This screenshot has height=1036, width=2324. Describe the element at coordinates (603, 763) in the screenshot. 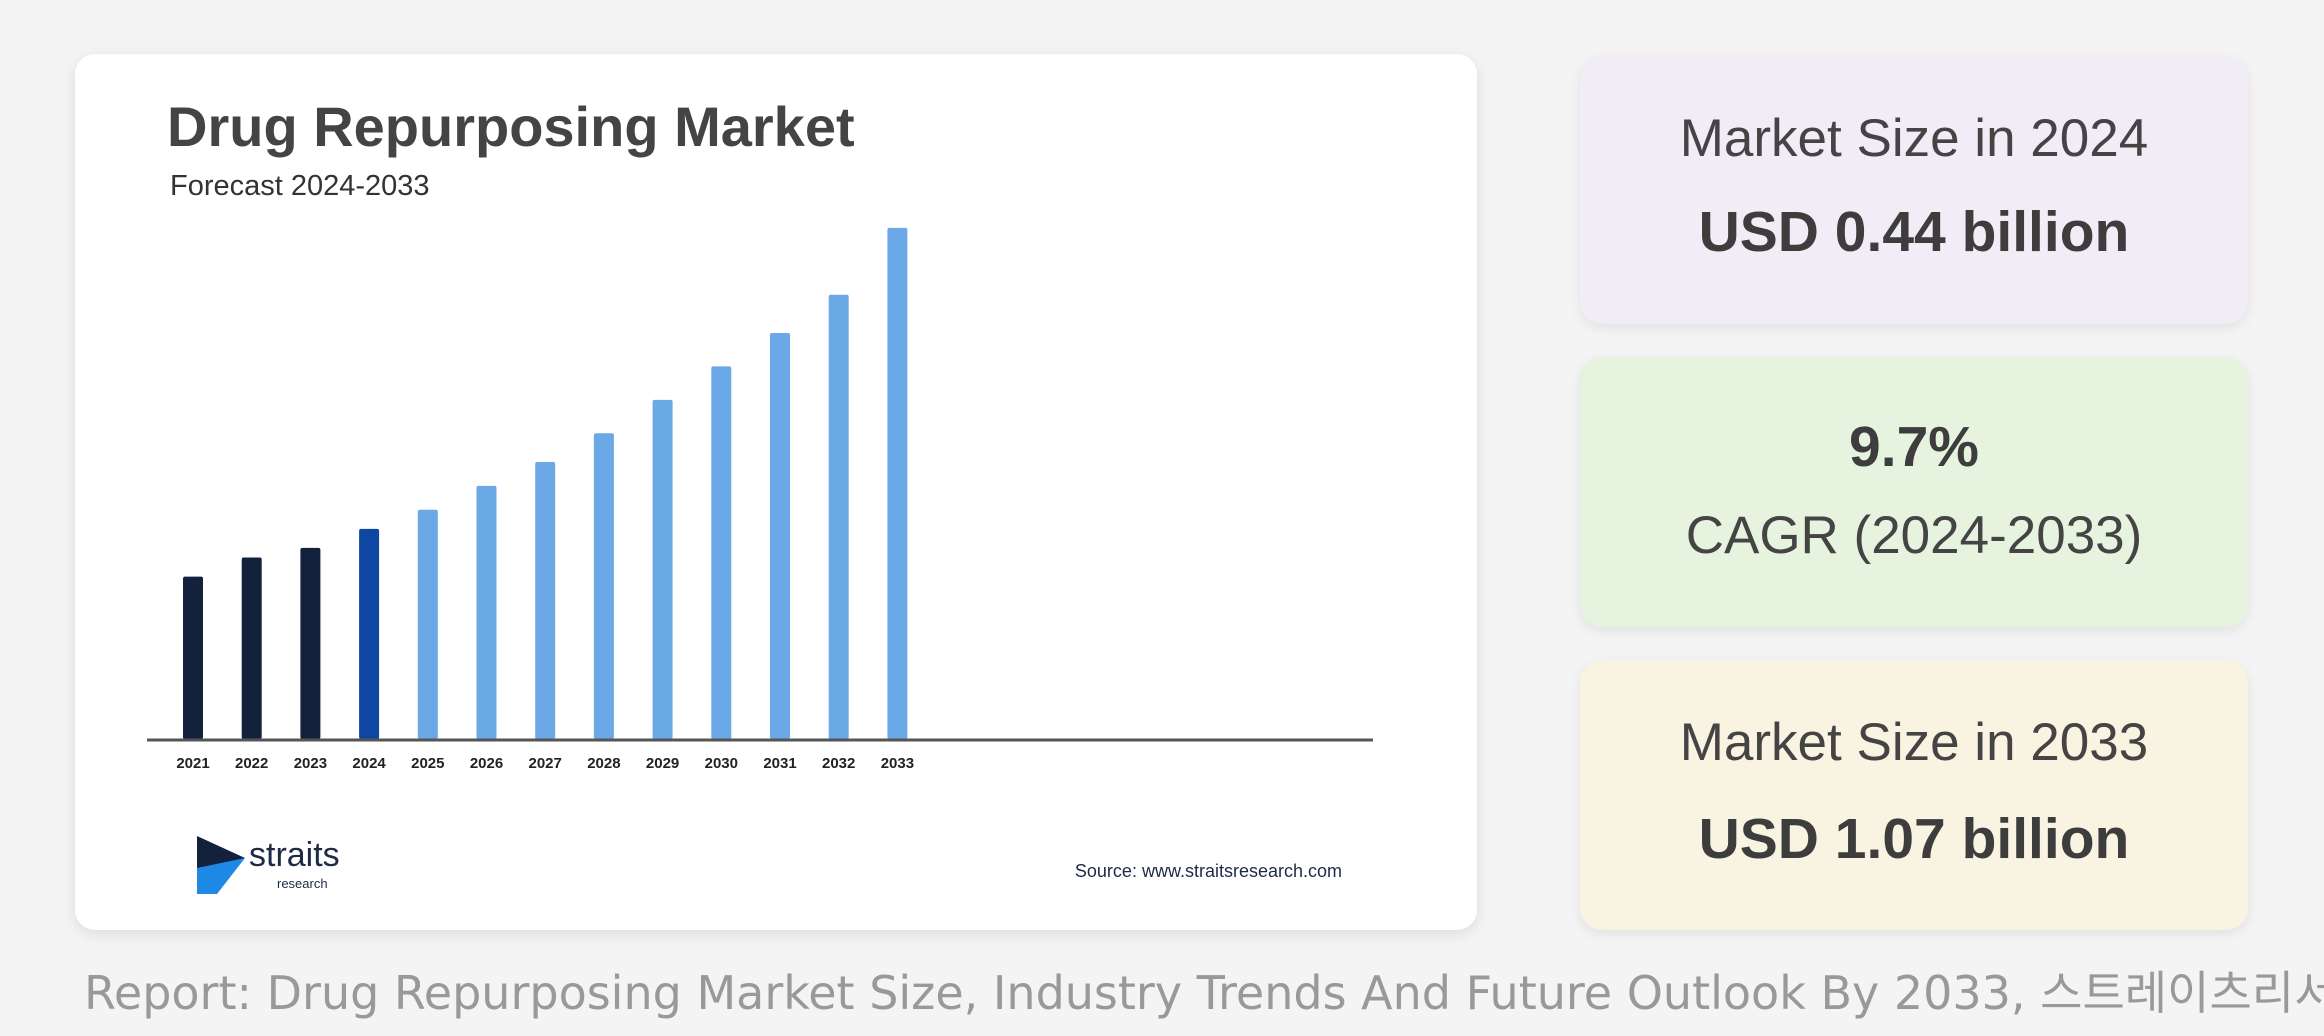

I see `x-tick-label: 2028` at that location.